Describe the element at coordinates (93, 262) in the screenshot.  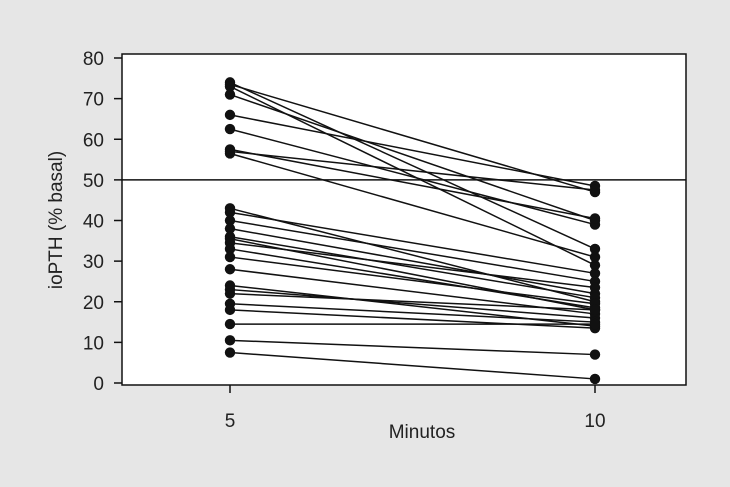
I see `y-tick-label: 30` at that location.